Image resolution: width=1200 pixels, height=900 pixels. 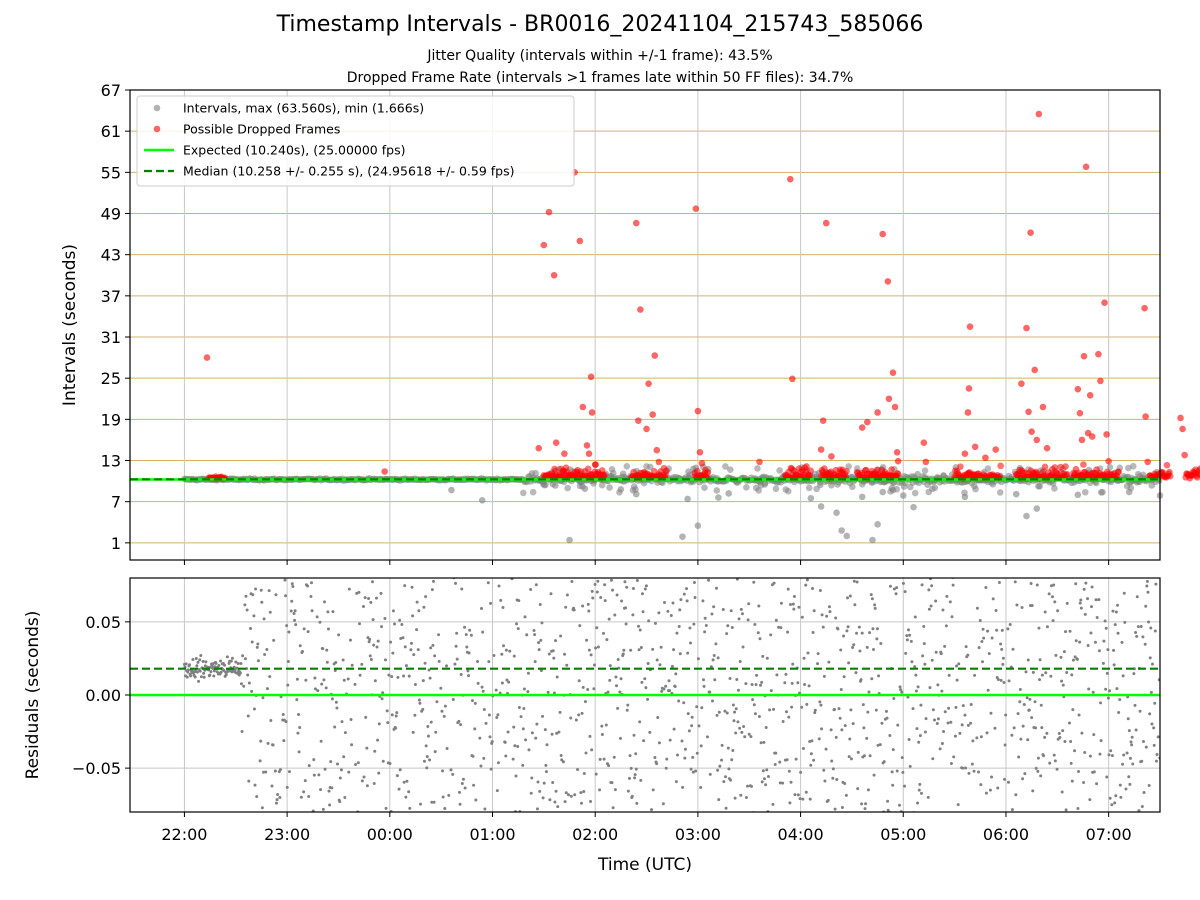 What do you see at coordinates (303, 108) in the screenshot?
I see `legend-intervals-label: Intervals, max (63.560s), min (1.666s)` at bounding box center [303, 108].